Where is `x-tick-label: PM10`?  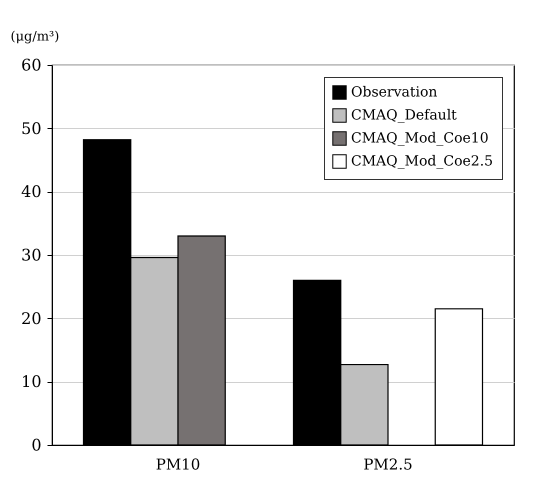
x-tick-label: PM10 is located at coordinates (178, 465).